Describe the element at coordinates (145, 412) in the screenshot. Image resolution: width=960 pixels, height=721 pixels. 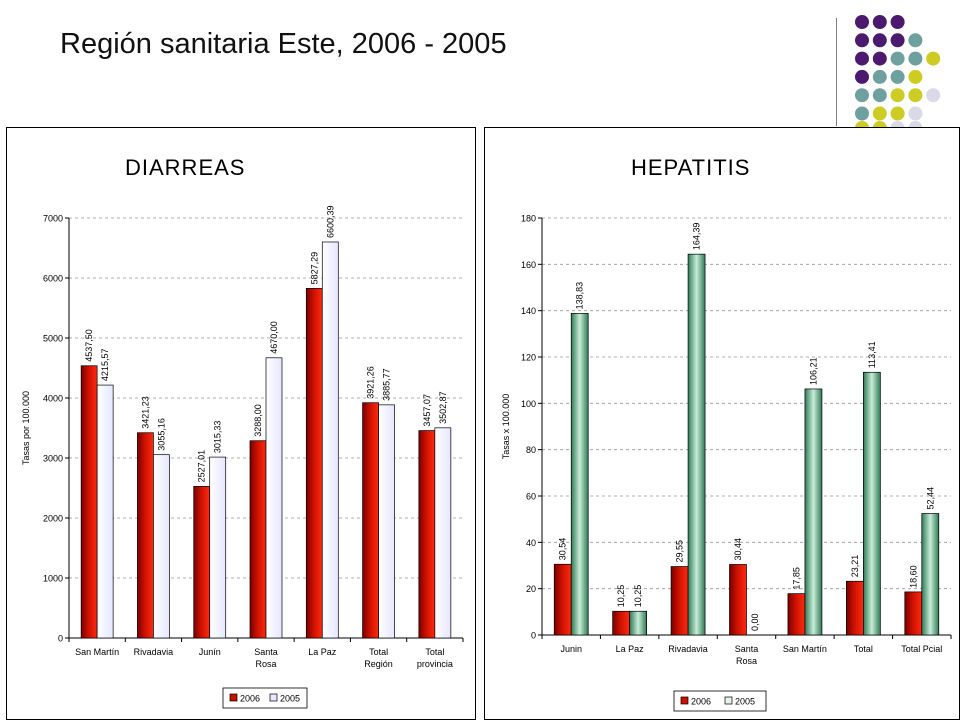
I see `data-label: 3421,23` at that location.